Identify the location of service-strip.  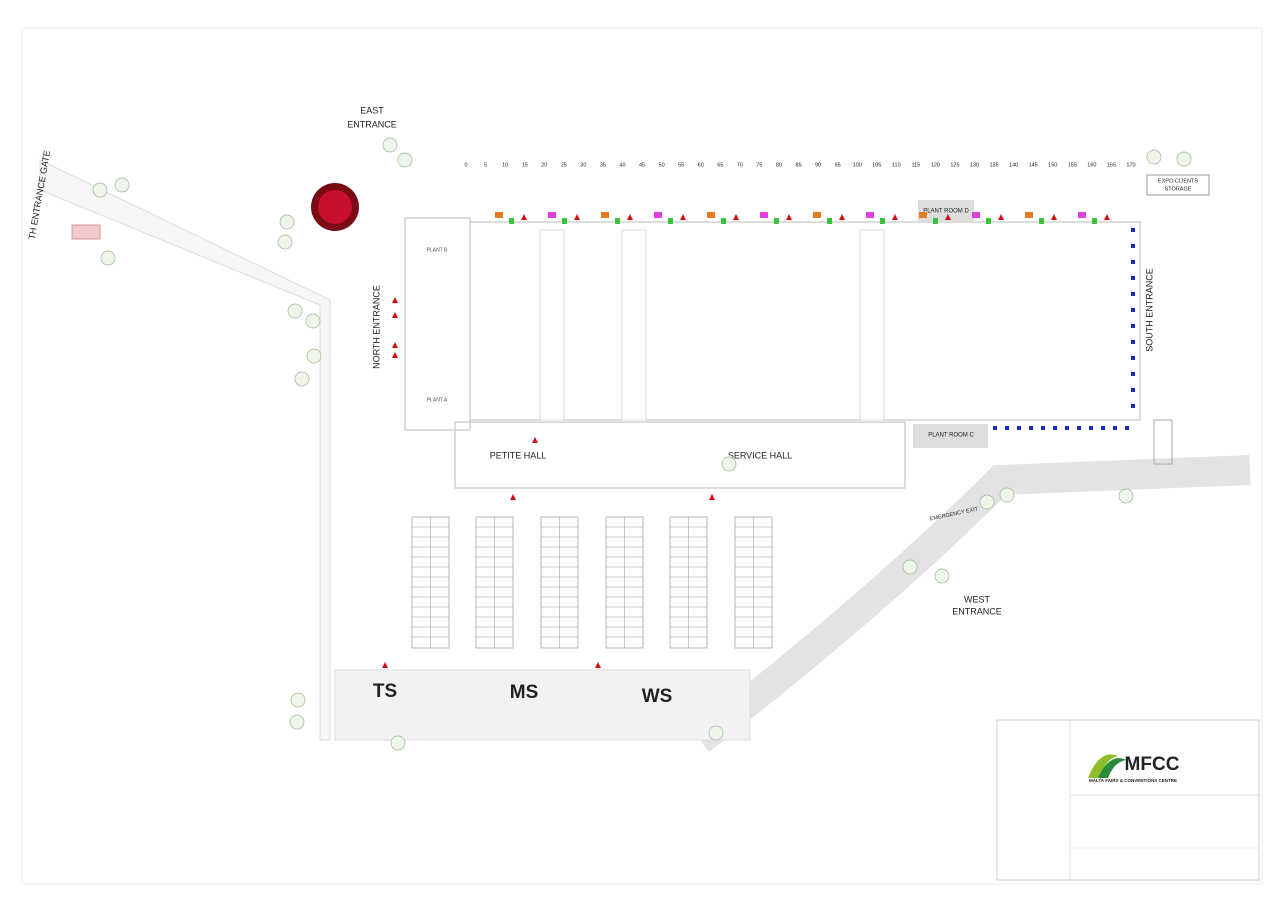
(542, 705).